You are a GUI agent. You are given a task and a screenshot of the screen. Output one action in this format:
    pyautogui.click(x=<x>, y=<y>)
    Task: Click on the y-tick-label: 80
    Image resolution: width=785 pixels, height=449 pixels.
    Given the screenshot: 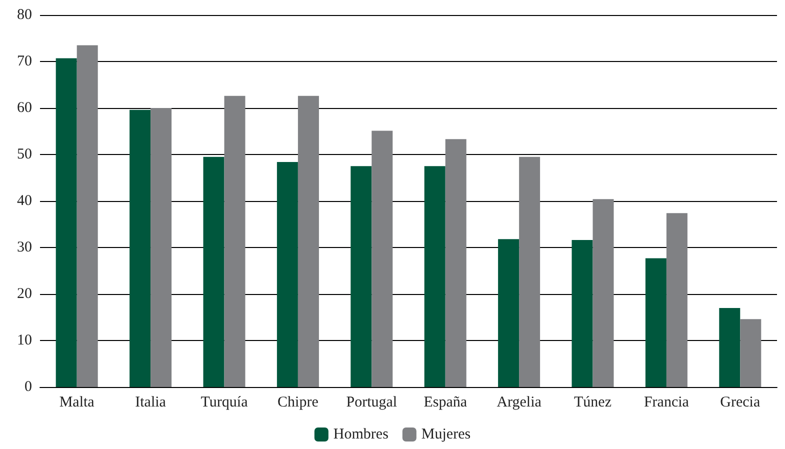 What is the action you would take?
    pyautogui.click(x=24, y=15)
    